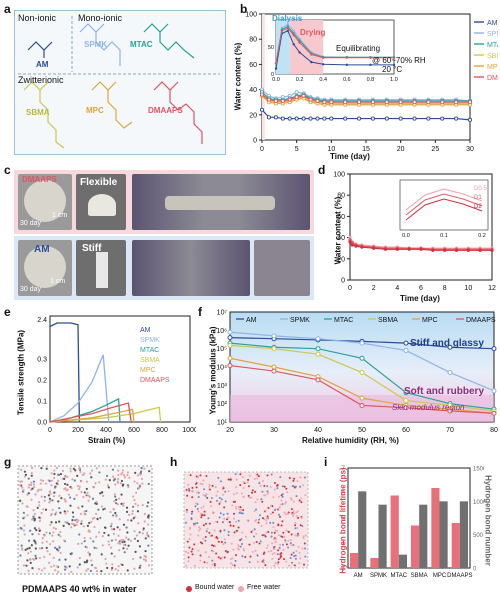 The width and height of the screenshot is (500, 604). What do you see at coordinates (414, 232) in the screenshot?
I see `chart-d: 0 20 40 60 80 100 0 2 4 6 8 10 12 D0.5 D1 D2 0.0 0.1 0.2` at bounding box center [414, 232].